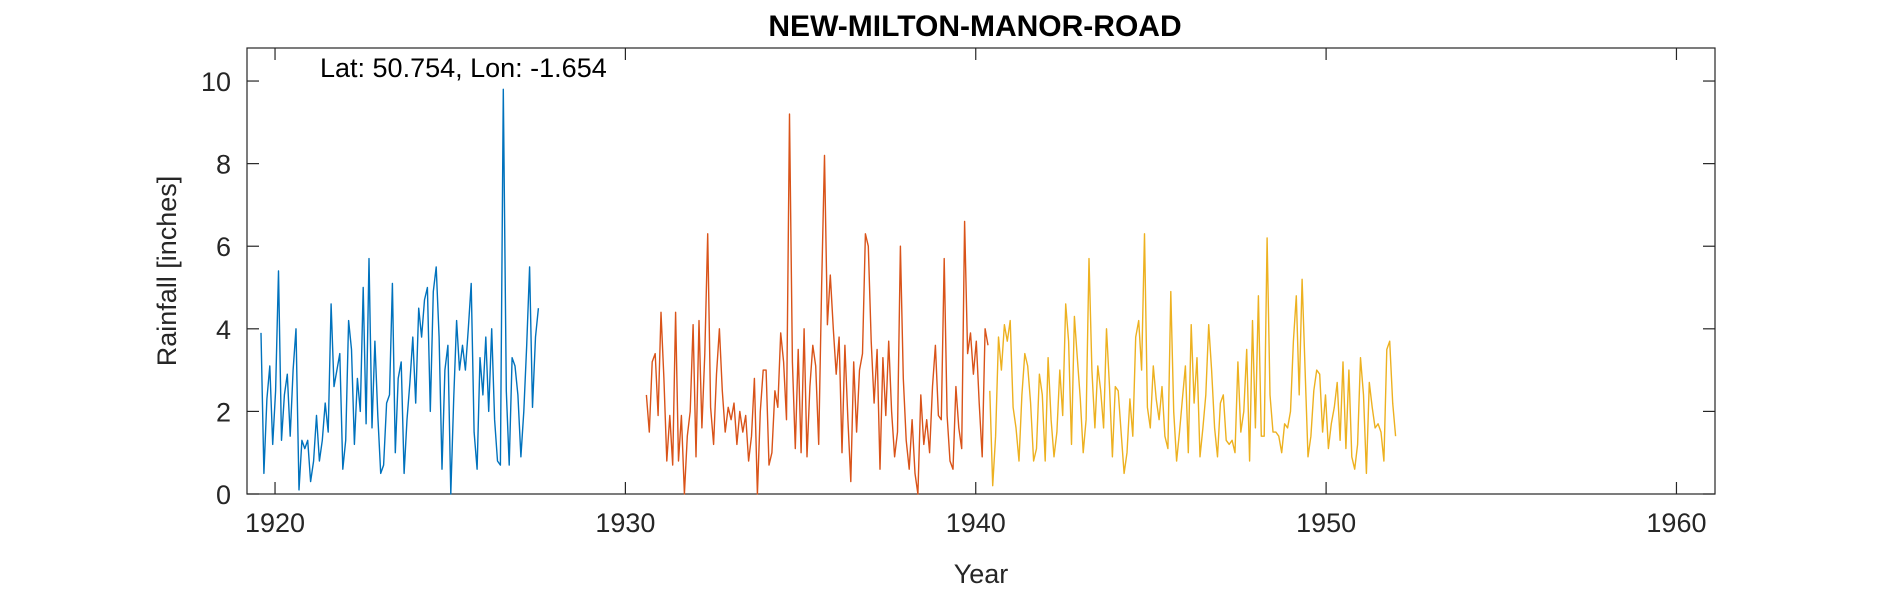  I want to click on y-axis-label: Rainfall [inches], so click(167, 271).